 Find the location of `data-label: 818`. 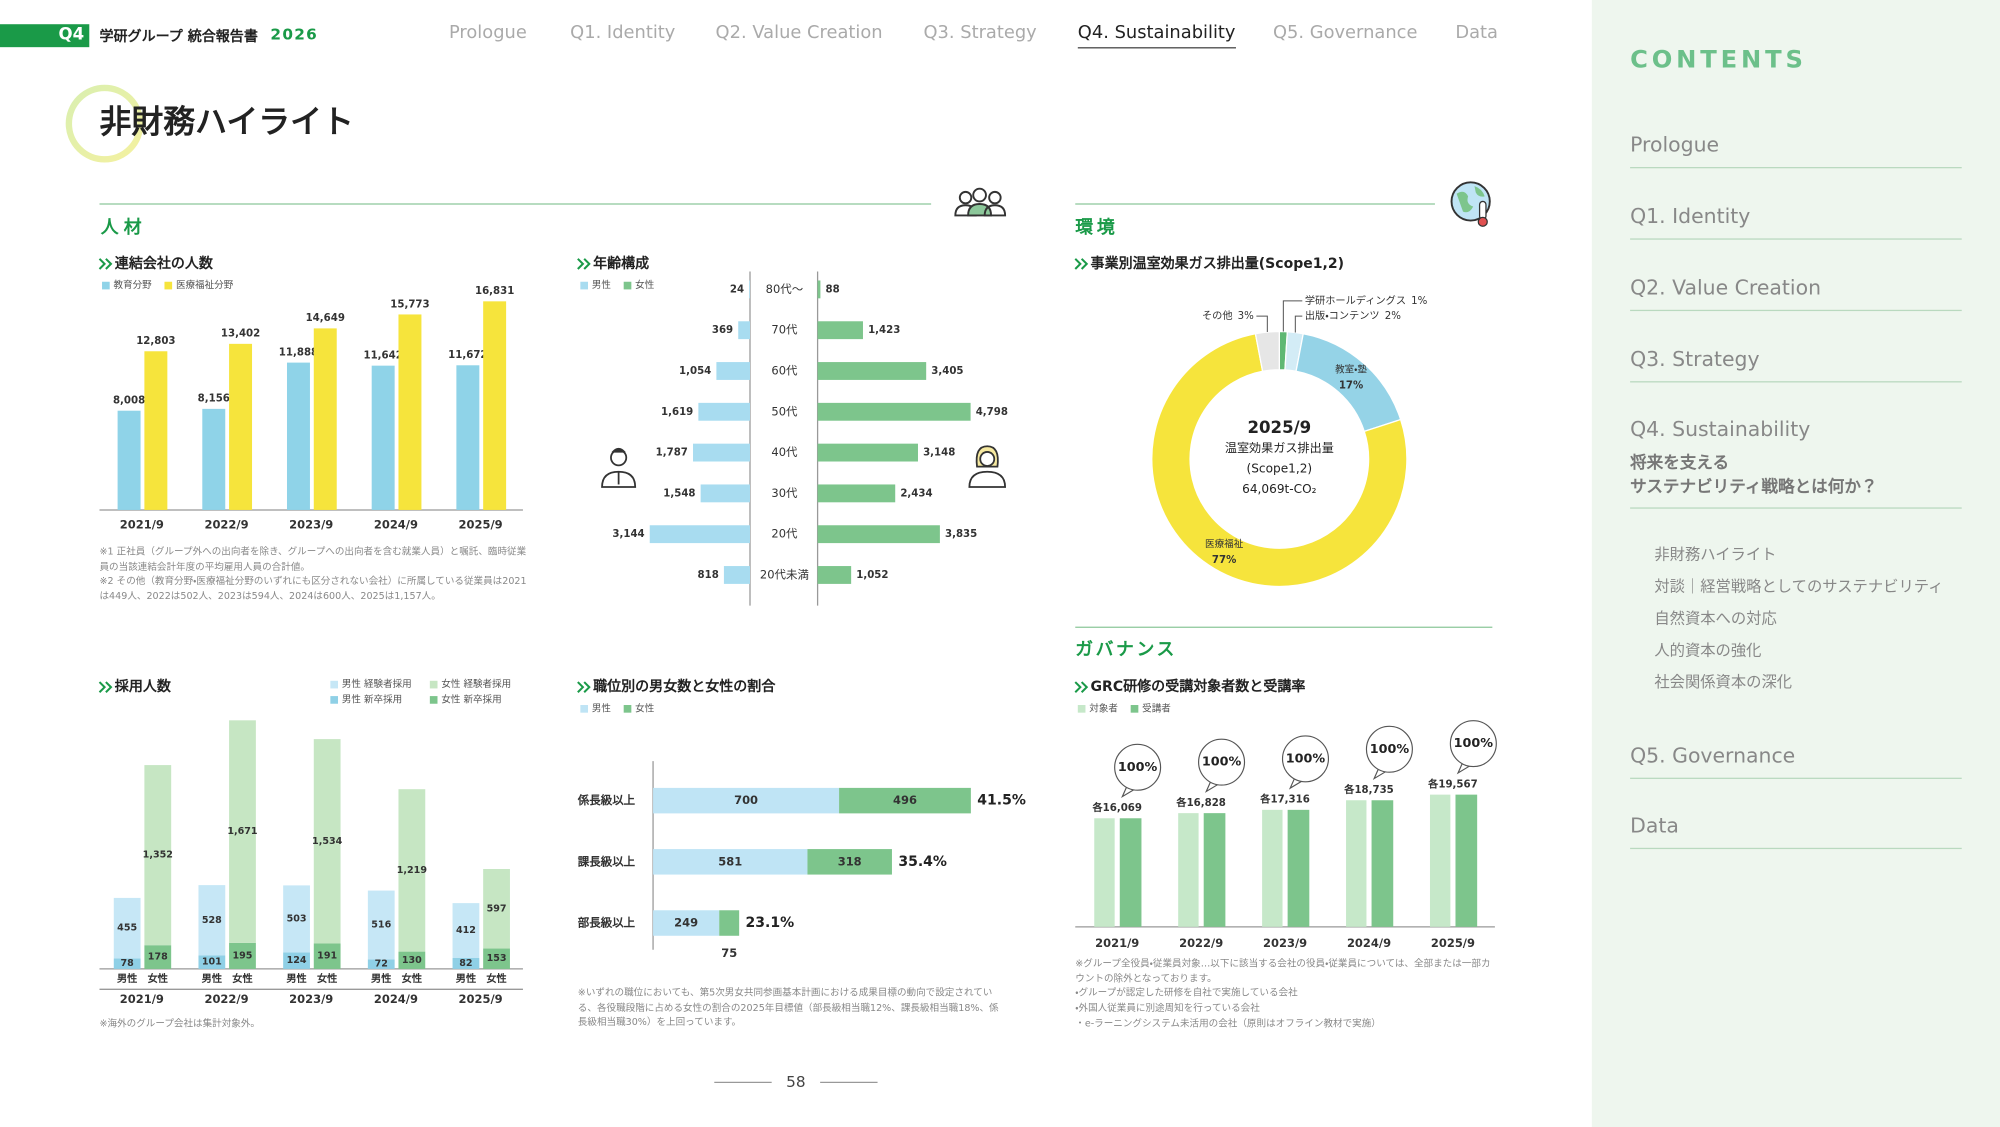

data-label: 818 is located at coordinates (708, 575).